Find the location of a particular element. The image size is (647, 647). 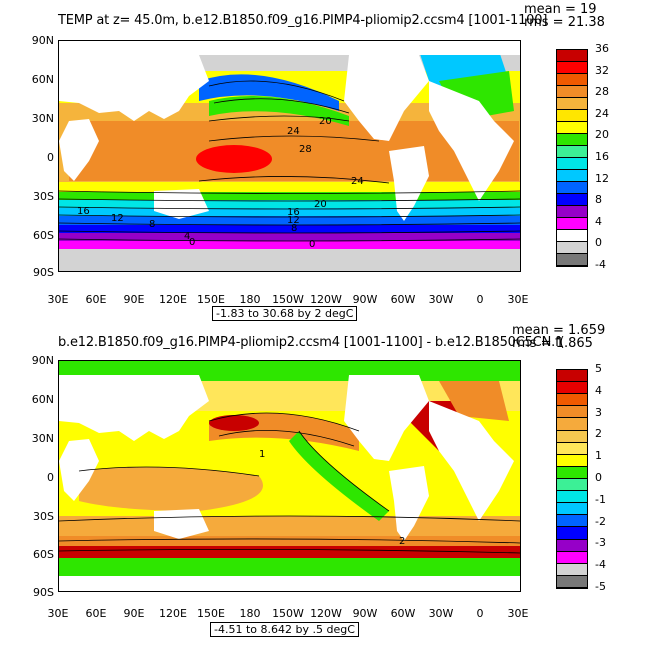

colorbar-label: 12 is located at coordinates (602, 178).